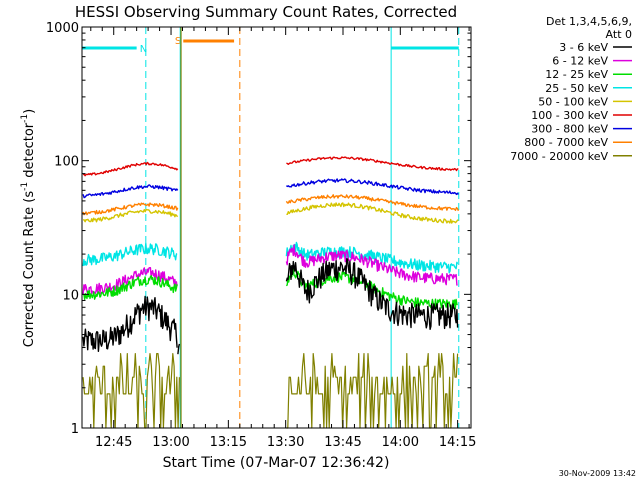 The height and width of the screenshot is (480, 640). What do you see at coordinates (580, 61) in the screenshot?
I see `legend-entry-label: 6 - 12 keV` at bounding box center [580, 61].